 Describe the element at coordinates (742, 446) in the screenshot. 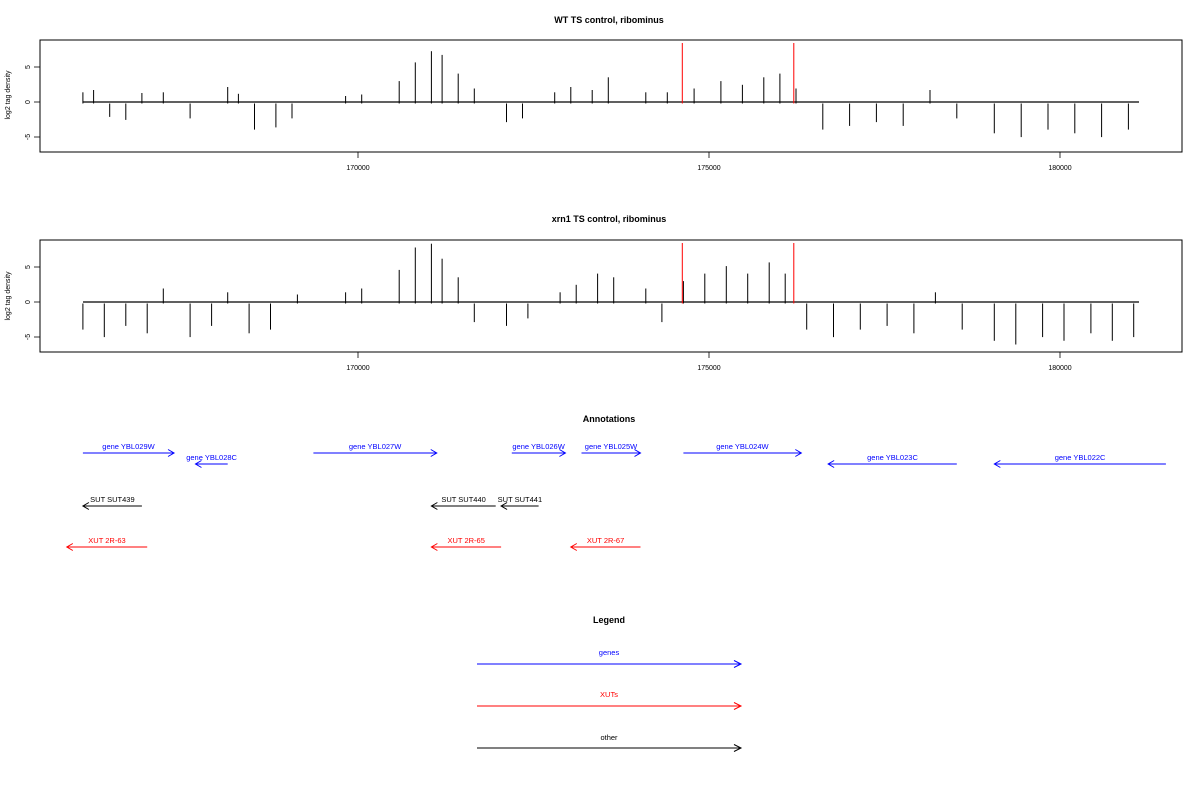

I see `feature-label: gene YBL024W` at that location.